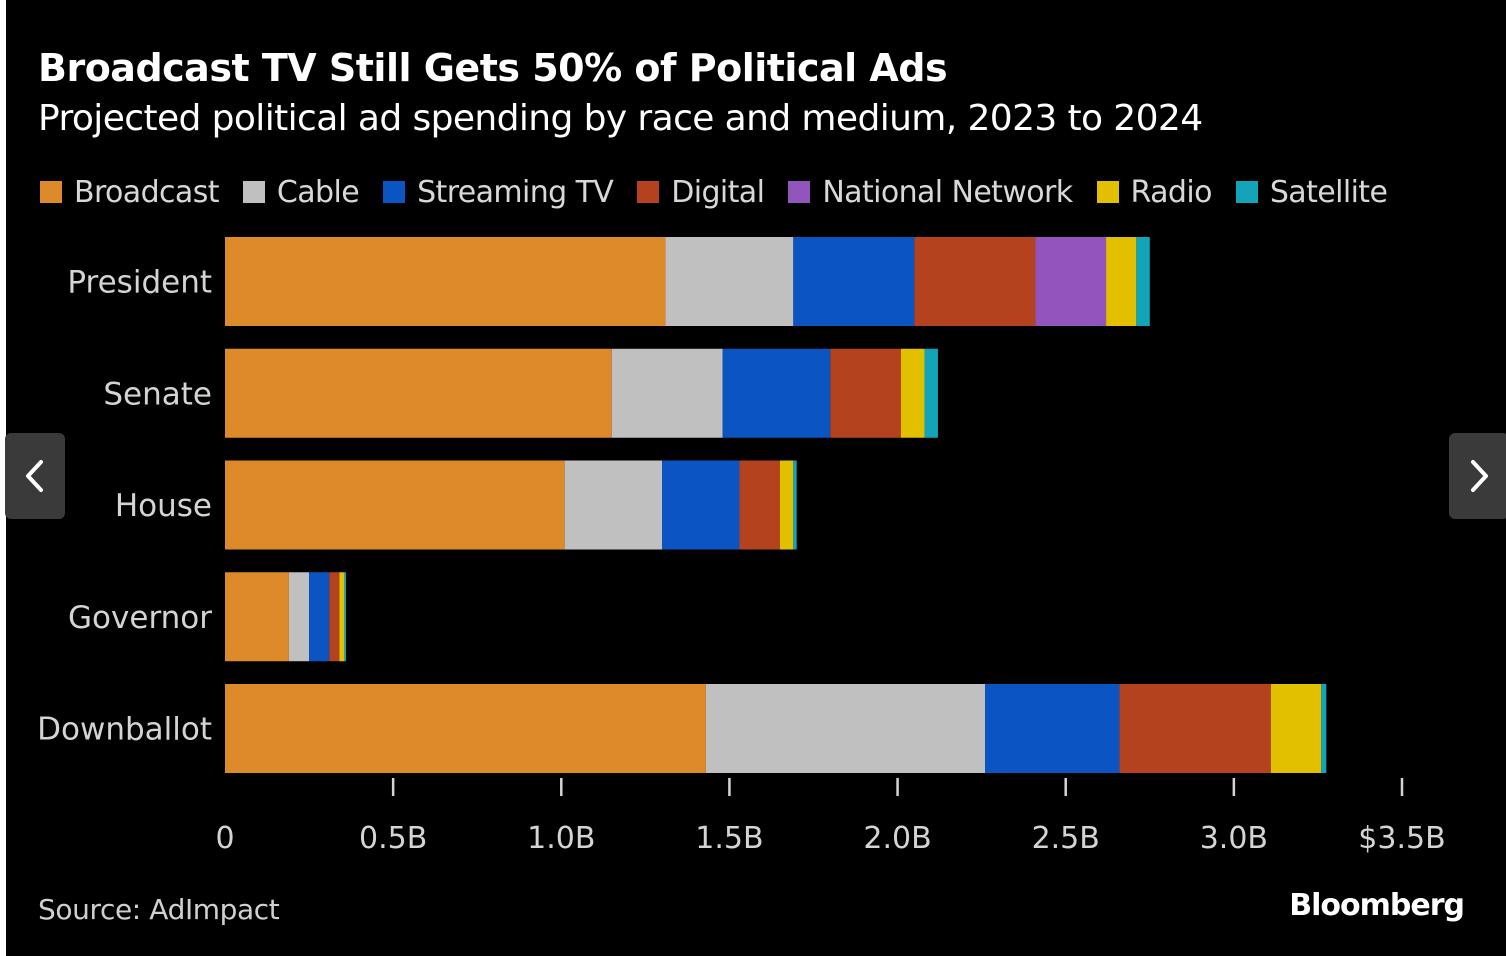  What do you see at coordinates (786, 505) in the screenshot?
I see `bar-segment-house-radio` at bounding box center [786, 505].